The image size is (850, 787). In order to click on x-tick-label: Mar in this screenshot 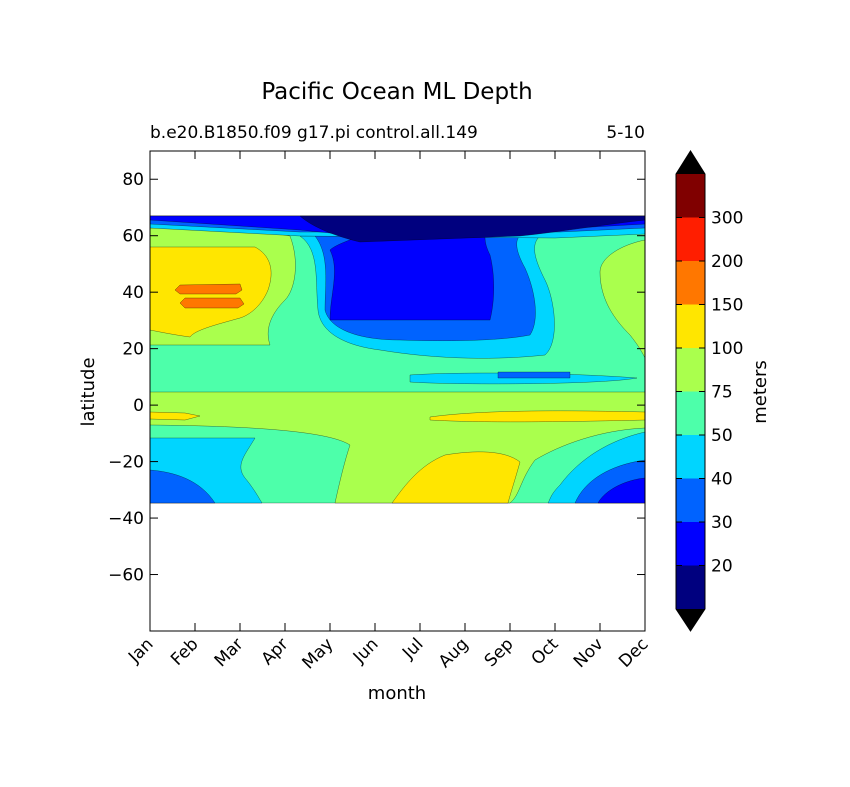, I will do `click(229, 652)`.